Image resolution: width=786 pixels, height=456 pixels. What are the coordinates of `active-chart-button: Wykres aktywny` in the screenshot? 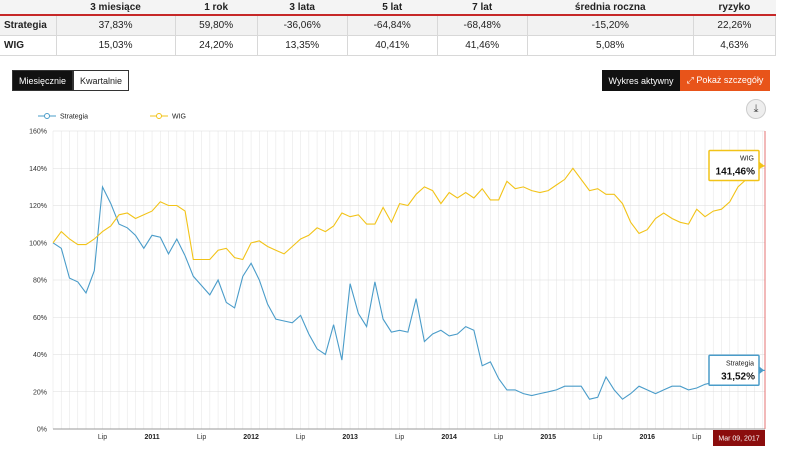 It's located at (641, 80).